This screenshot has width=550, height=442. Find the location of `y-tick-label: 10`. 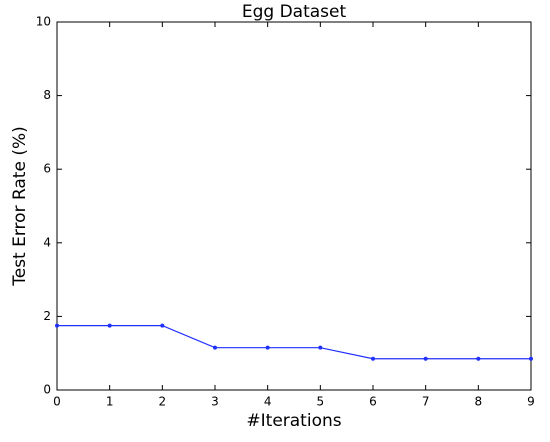

y-tick-label: 10 is located at coordinates (43, 22).